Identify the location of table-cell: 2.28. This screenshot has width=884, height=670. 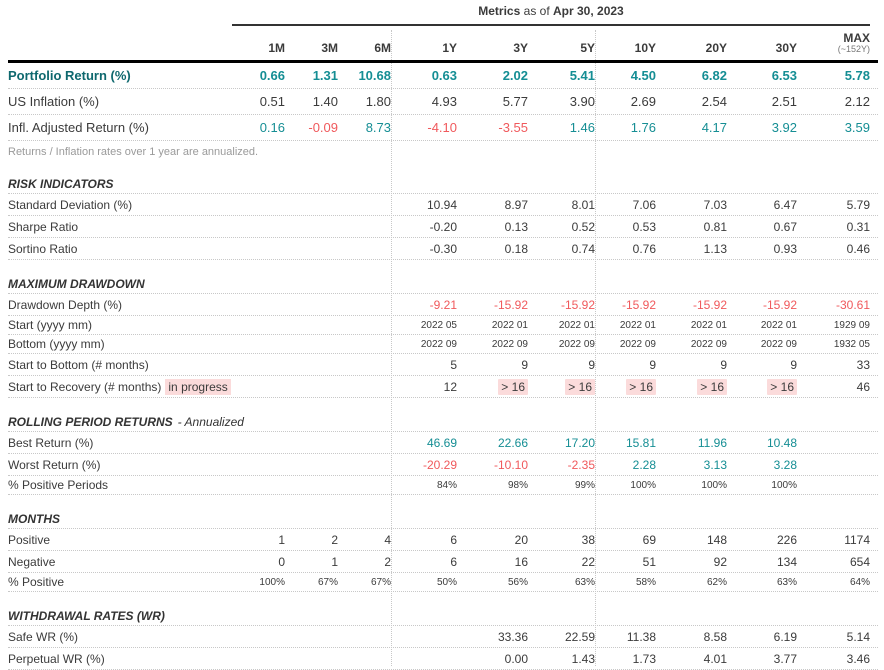
(644, 464).